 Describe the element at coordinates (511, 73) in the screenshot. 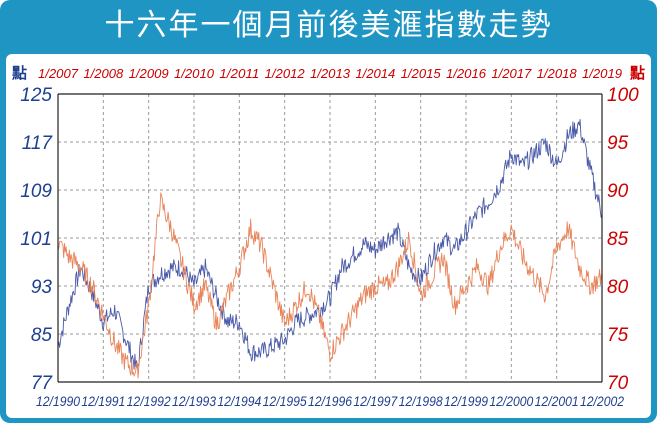

I see `top-tick-label: 1/2017` at that location.